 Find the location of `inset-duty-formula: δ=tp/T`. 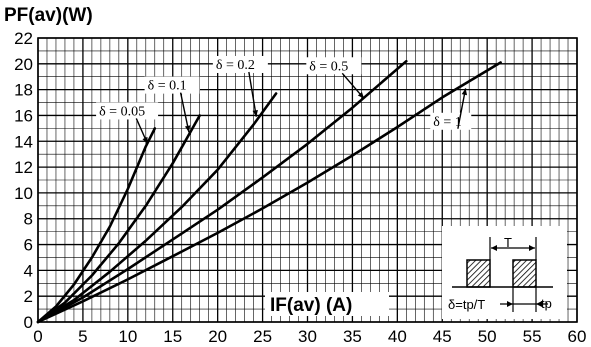

inset-duty-formula: δ=tp/T is located at coordinates (466, 304).